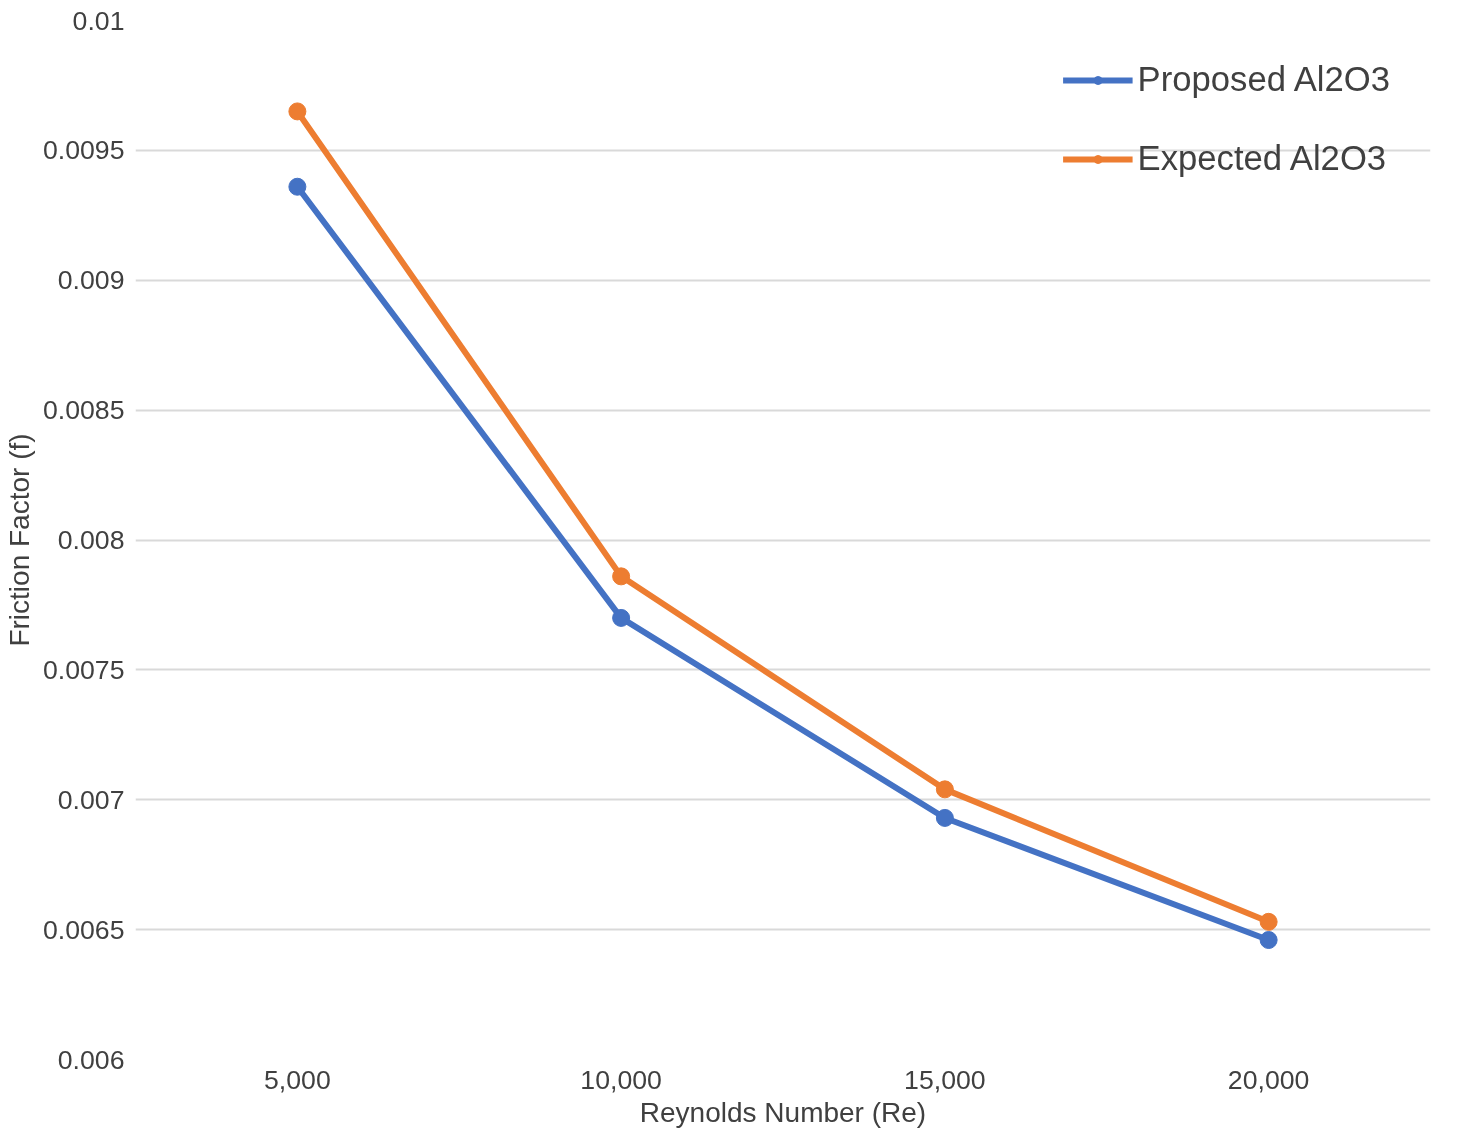 Image resolution: width=1460 pixels, height=1144 pixels. I want to click on y-tick-label: 0.008, so click(91, 540).